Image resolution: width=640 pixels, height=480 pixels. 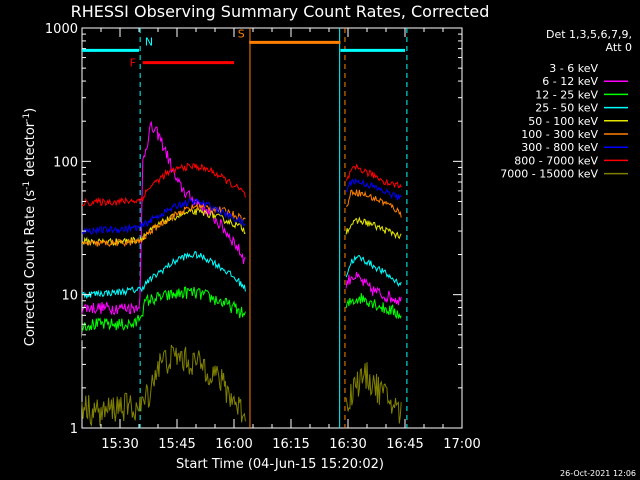 I want to click on x-tick-label: 17:00, so click(x=461, y=444).